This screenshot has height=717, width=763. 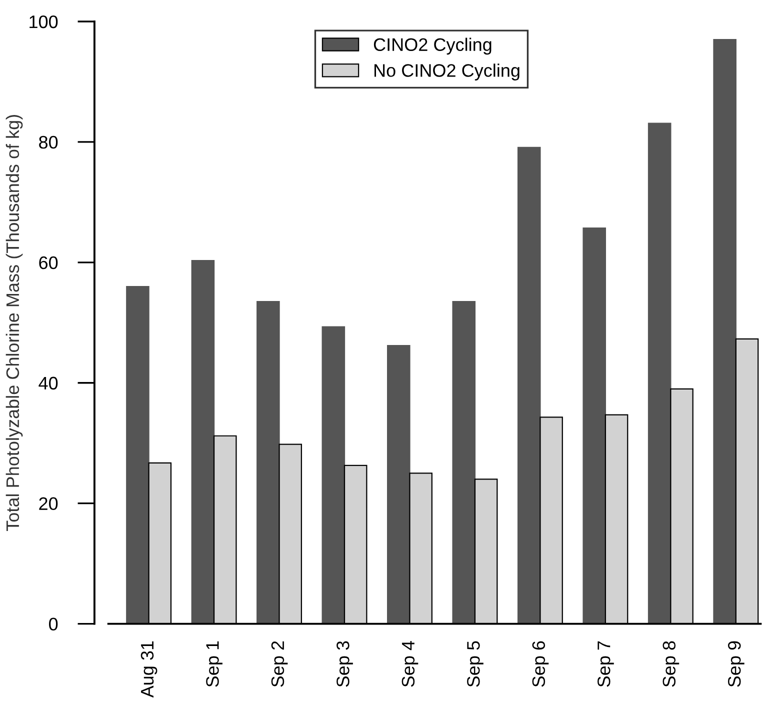 What do you see at coordinates (736, 664) in the screenshot?
I see `x-tick-label: Sep 9` at bounding box center [736, 664].